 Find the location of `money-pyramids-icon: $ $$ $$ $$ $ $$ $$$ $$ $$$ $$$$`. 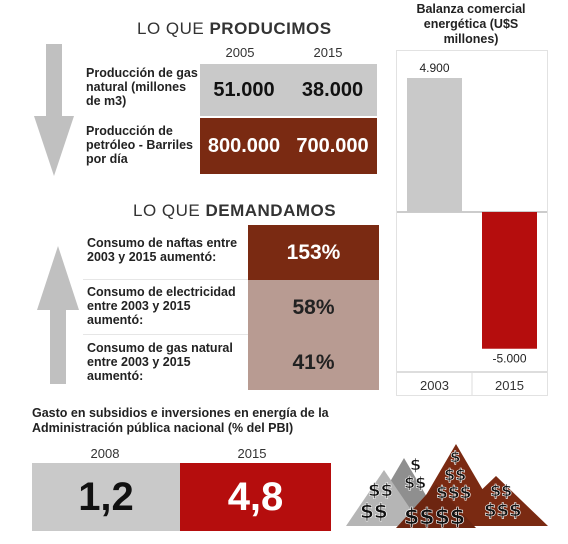

money-pyramids-icon: $ $$ $$ $$ $ $$ $$$ $$ $$$ $$$$ is located at coordinates (447, 487).